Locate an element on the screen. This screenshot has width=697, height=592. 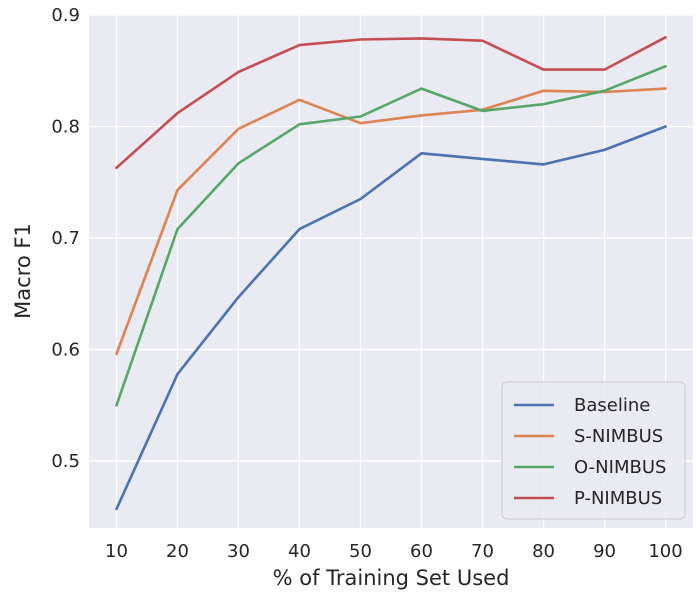
y-tick-labels: 0.5 0.6 0.7 0.8 0.9 is located at coordinates (65, 238).